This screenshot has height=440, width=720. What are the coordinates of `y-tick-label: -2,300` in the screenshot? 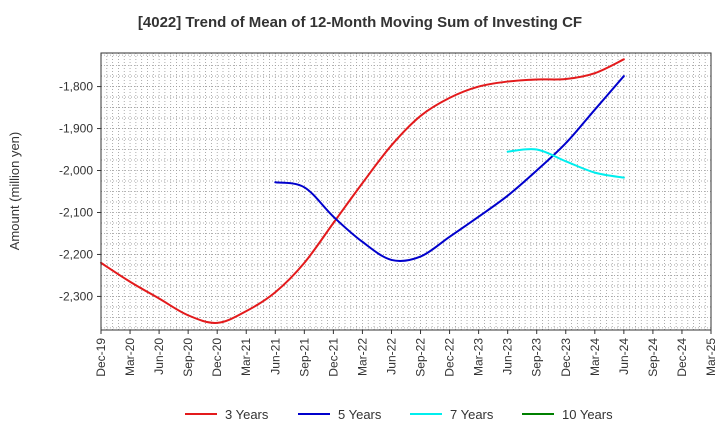 It's located at (76, 296).